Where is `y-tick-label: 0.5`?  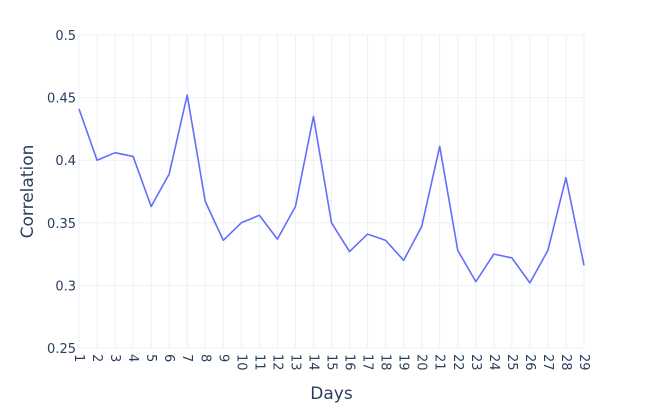 y-tick-label: 0.5 is located at coordinates (65, 36).